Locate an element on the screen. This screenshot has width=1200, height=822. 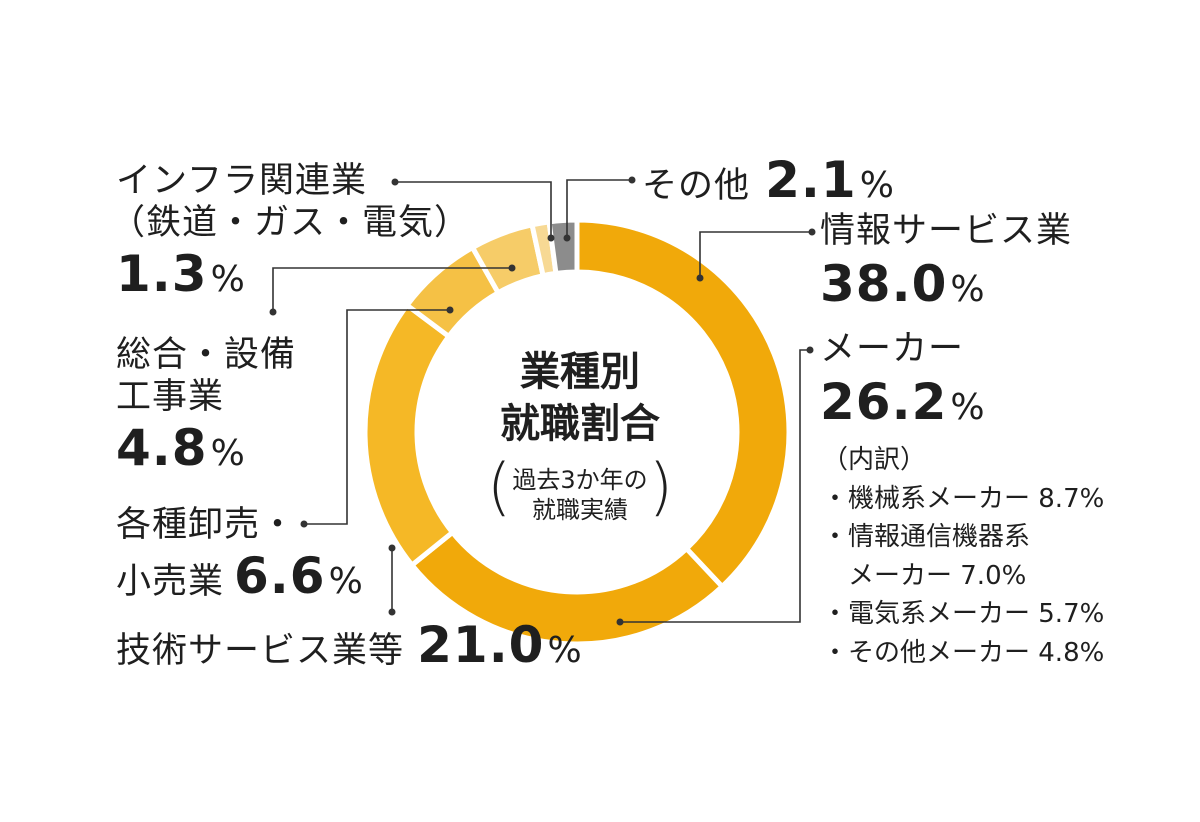
leader-dot-retail-end is located at coordinates (304, 524).